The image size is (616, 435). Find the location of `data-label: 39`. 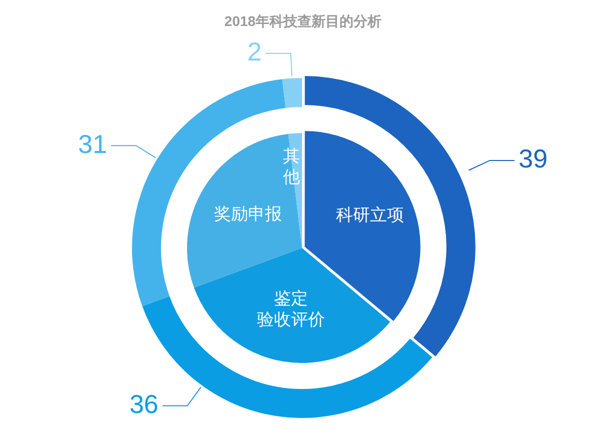

data-label: 39 is located at coordinates (533, 159).